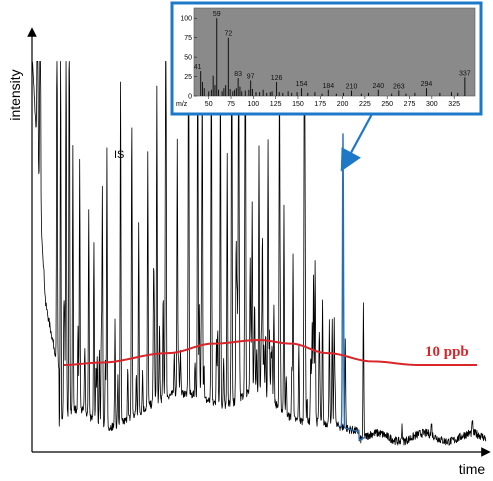 This screenshot has width=493, height=481. I want to click on inset-x-tick-label: 325, so click(454, 104).